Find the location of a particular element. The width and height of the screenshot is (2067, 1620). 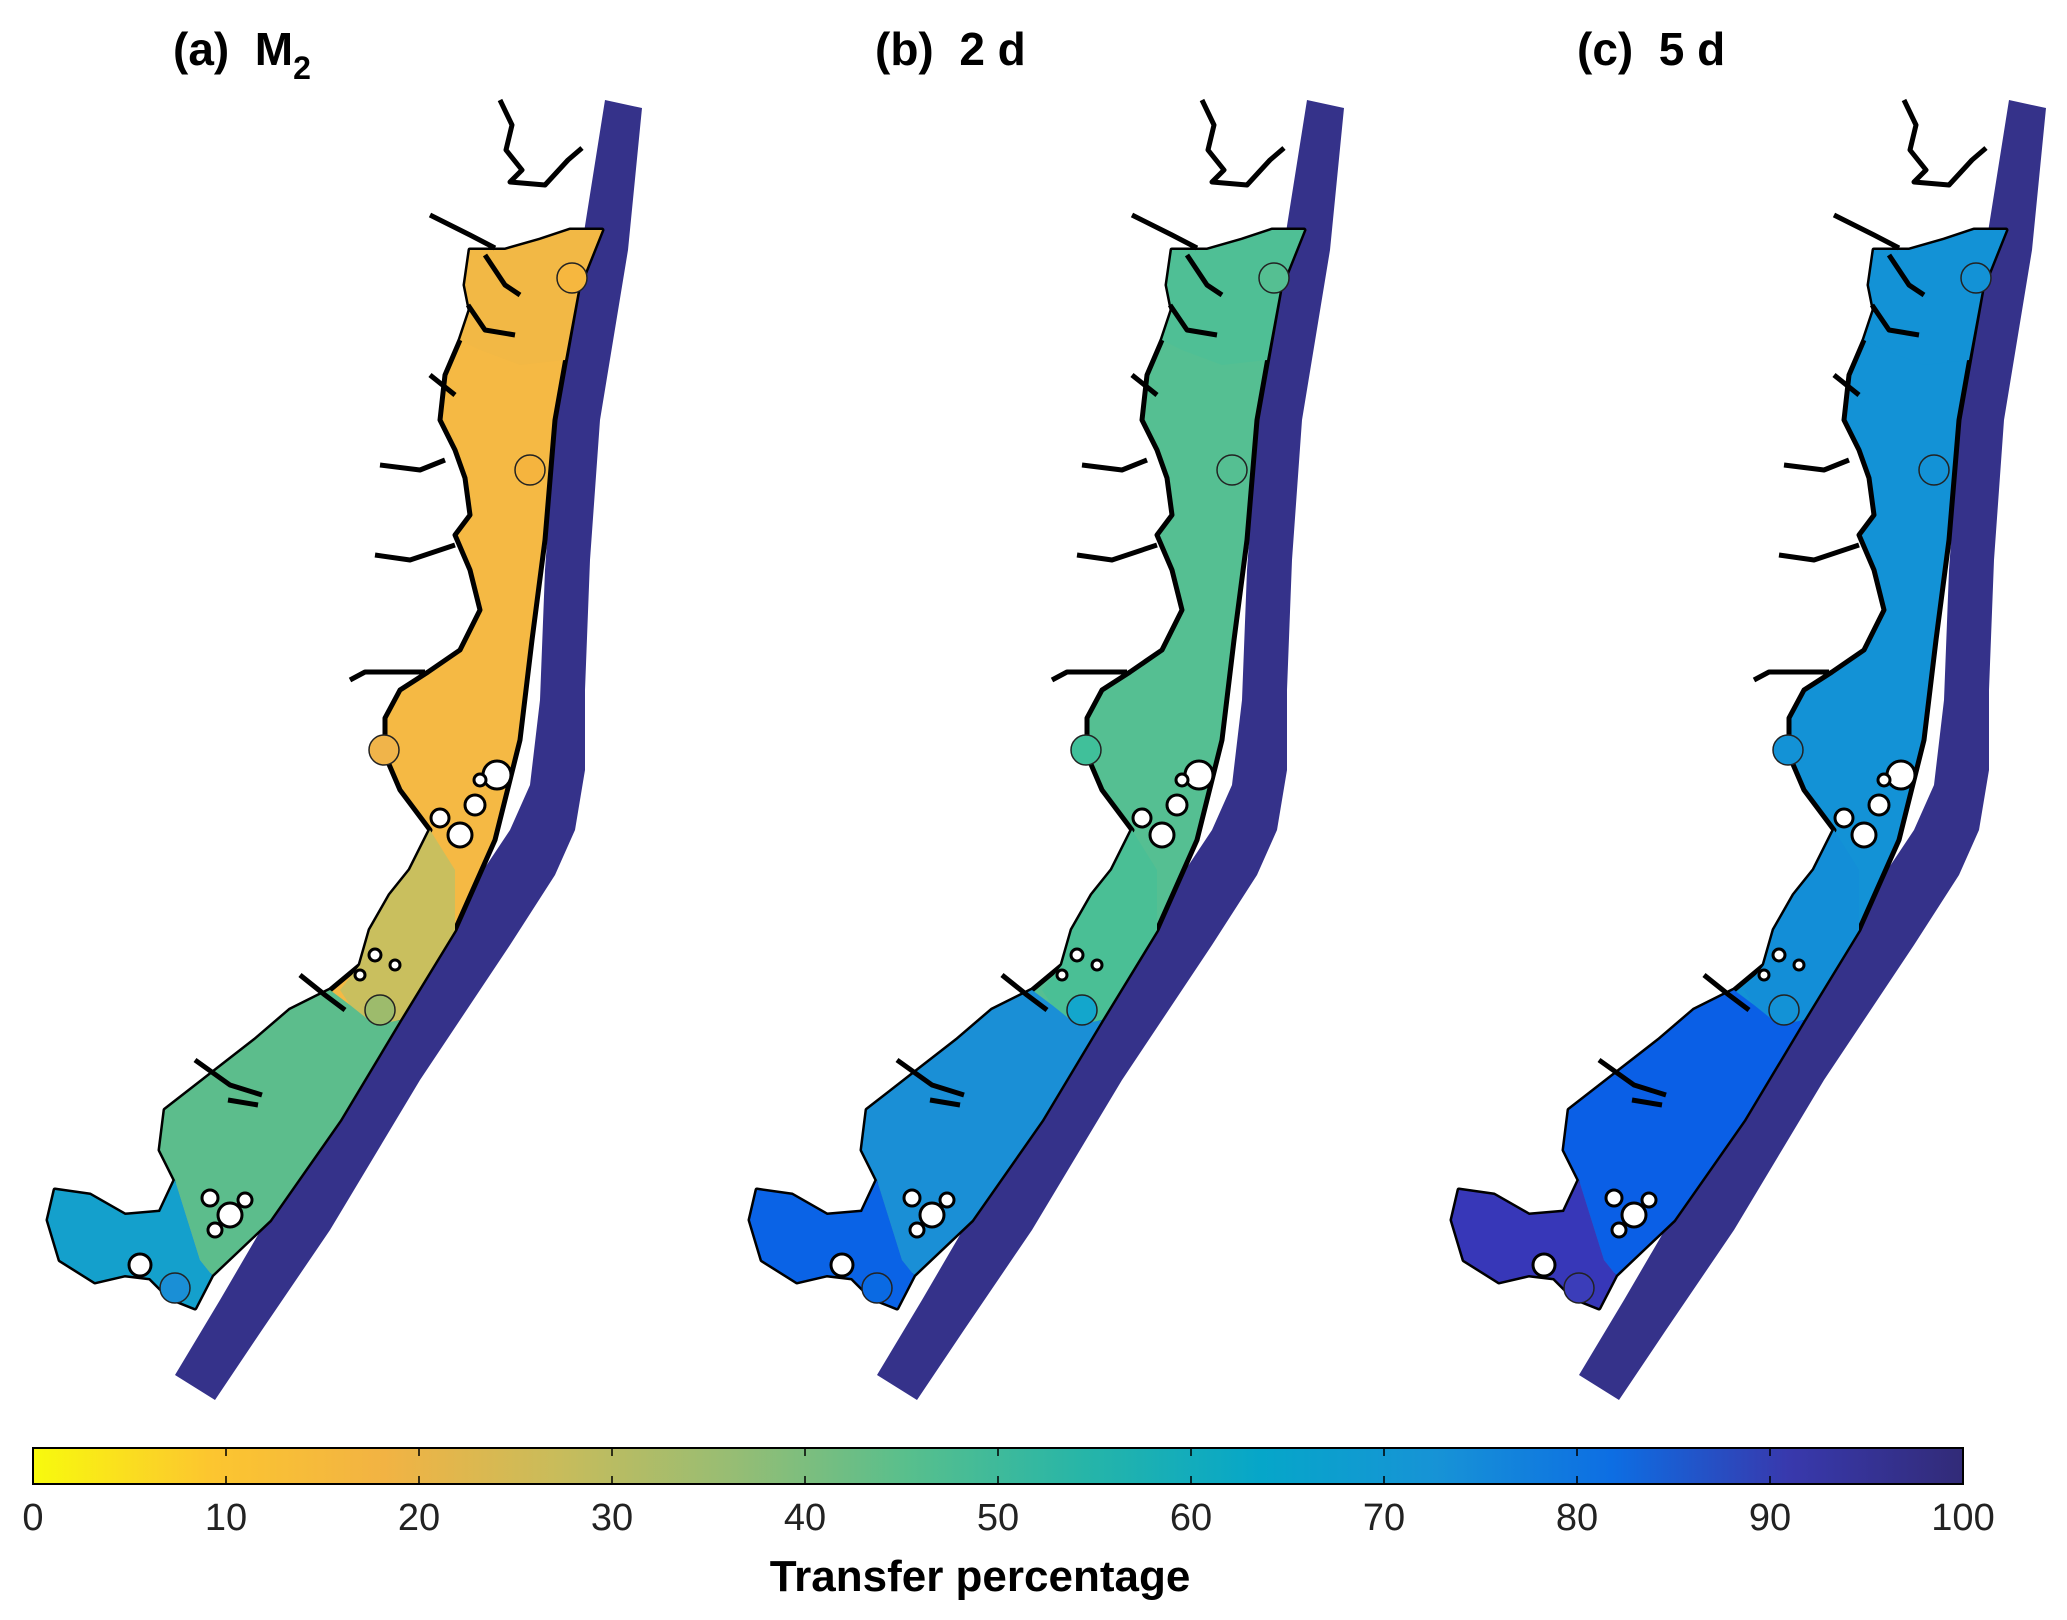

colorbar-tick-label: 30 is located at coordinates (612, 1518).